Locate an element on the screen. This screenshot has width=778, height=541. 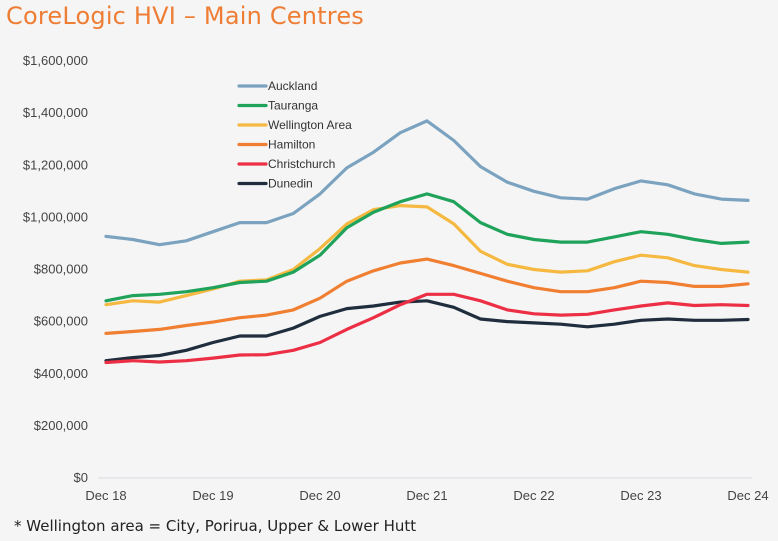
series-line-hamilton is located at coordinates (427, 296).